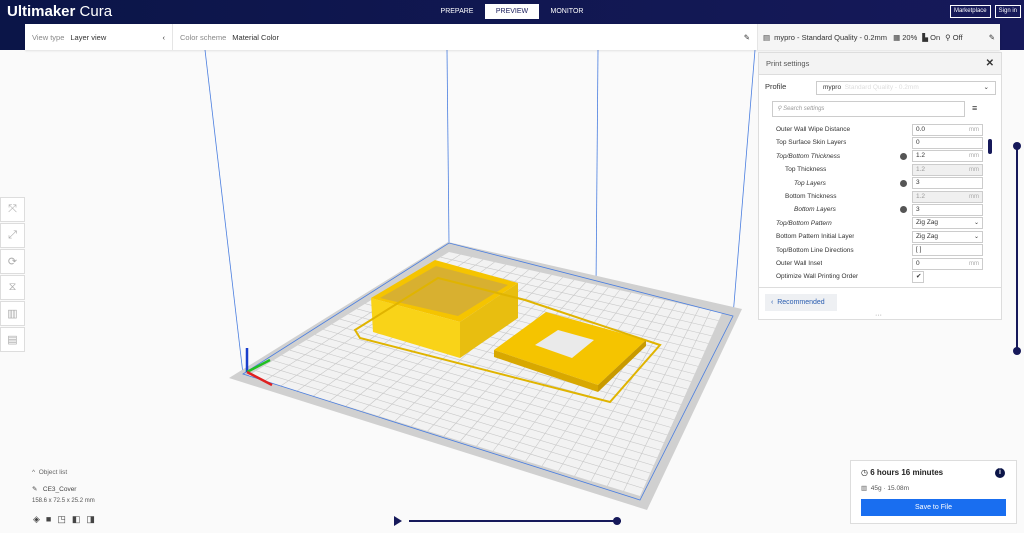  Describe the element at coordinates (12, 209) in the screenshot. I see `move-tool-button: ⤧` at that location.